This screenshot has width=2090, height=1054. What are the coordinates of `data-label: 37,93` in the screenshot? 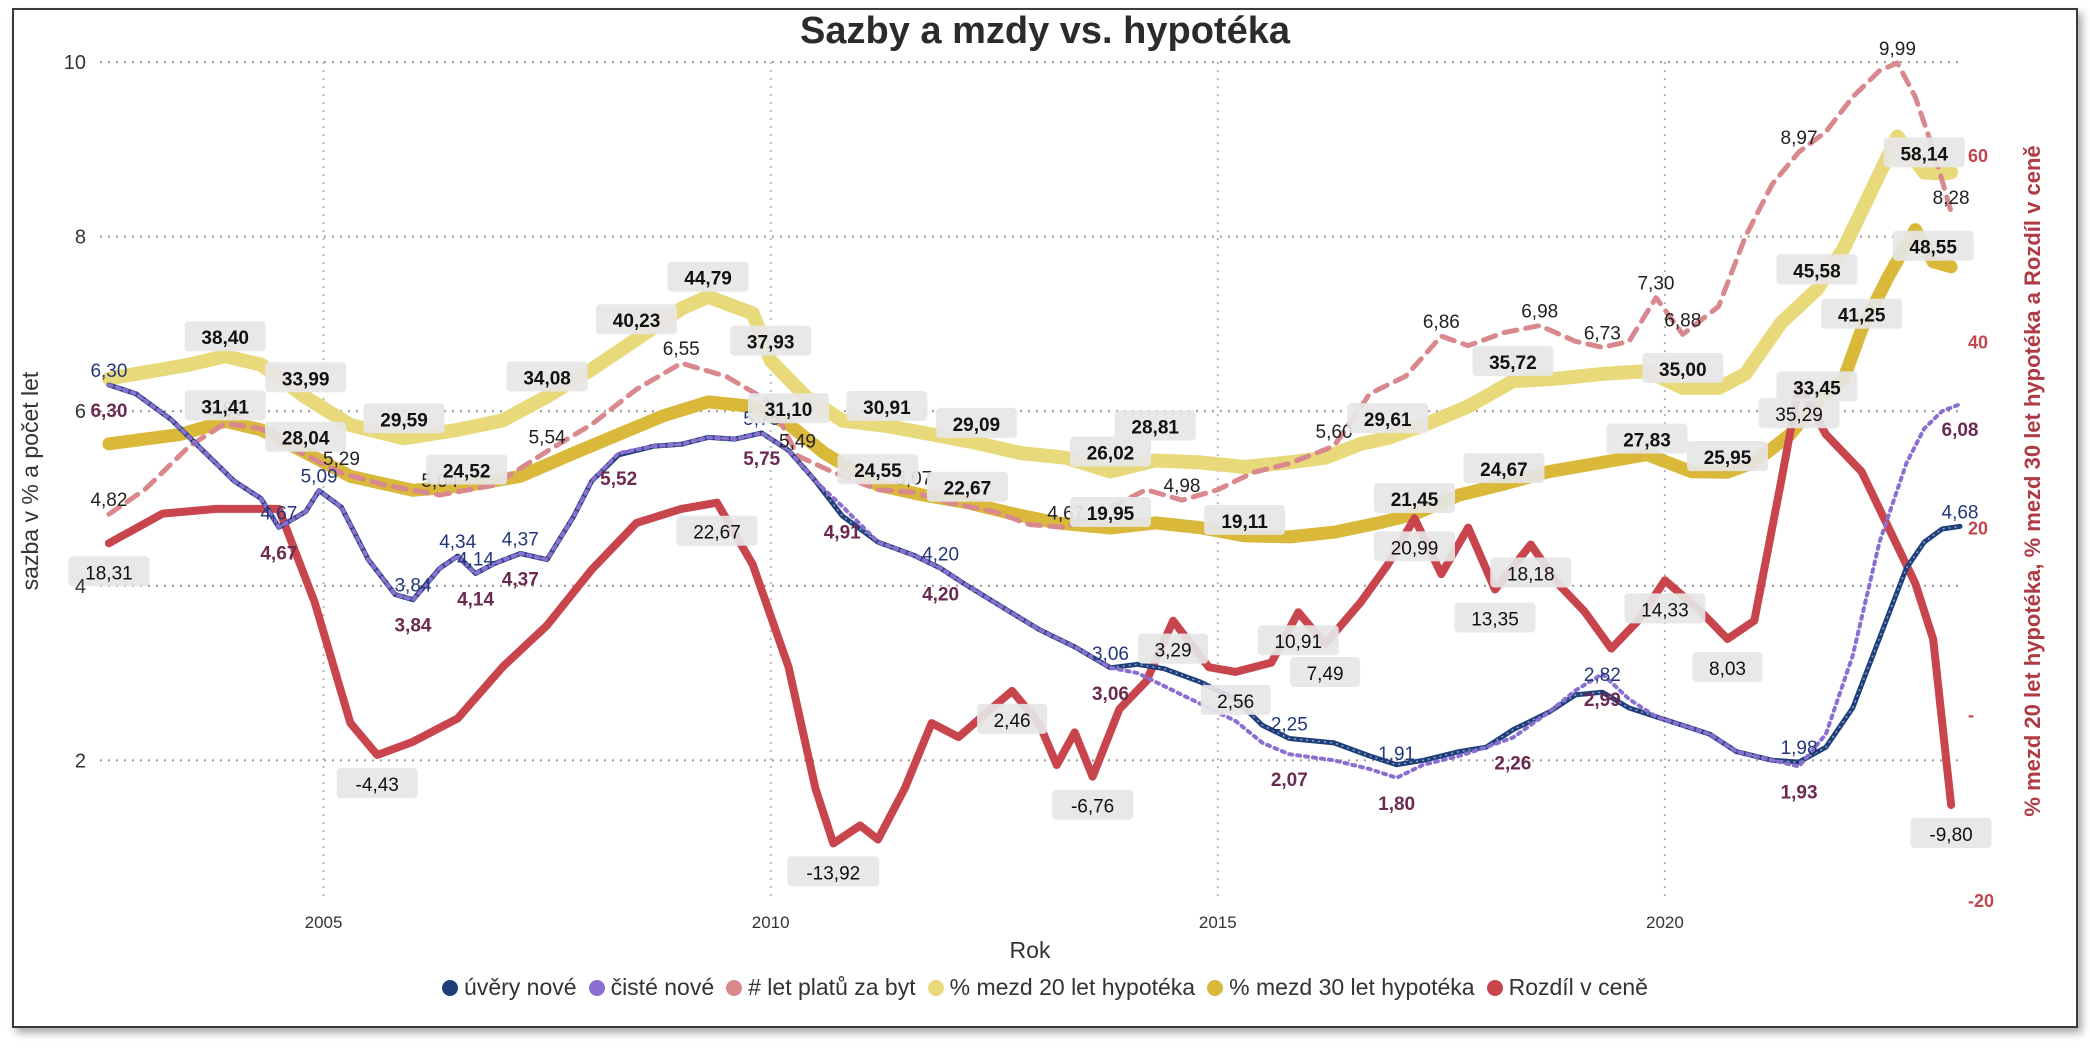 It's located at (771, 340).